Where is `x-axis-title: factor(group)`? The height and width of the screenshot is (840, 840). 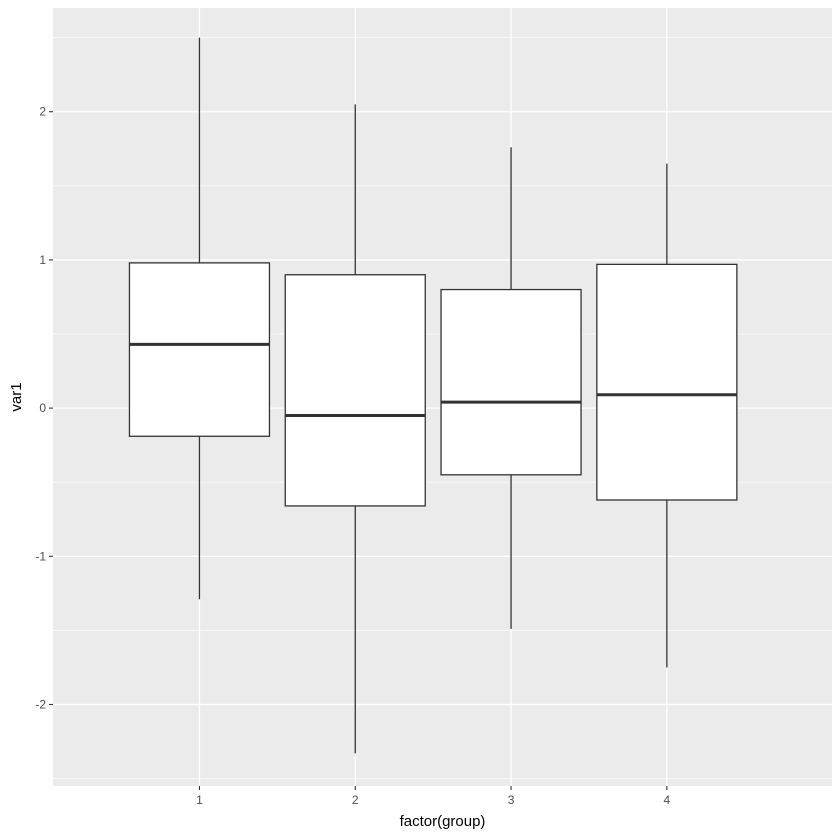
x-axis-title: factor(group) is located at coordinates (443, 821).